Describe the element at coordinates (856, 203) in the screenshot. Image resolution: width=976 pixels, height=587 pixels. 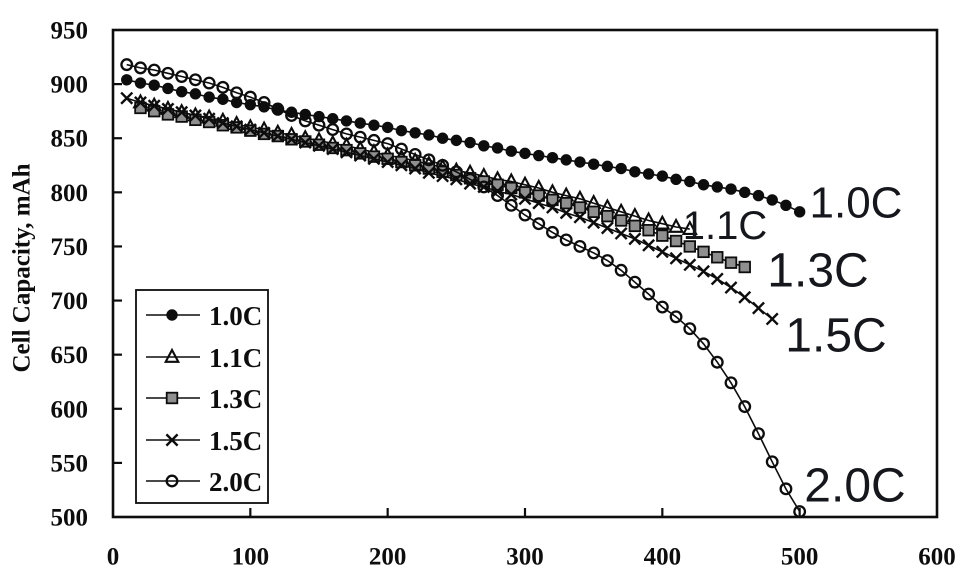
I see `annotation-1.0C: 1.0C` at that location.